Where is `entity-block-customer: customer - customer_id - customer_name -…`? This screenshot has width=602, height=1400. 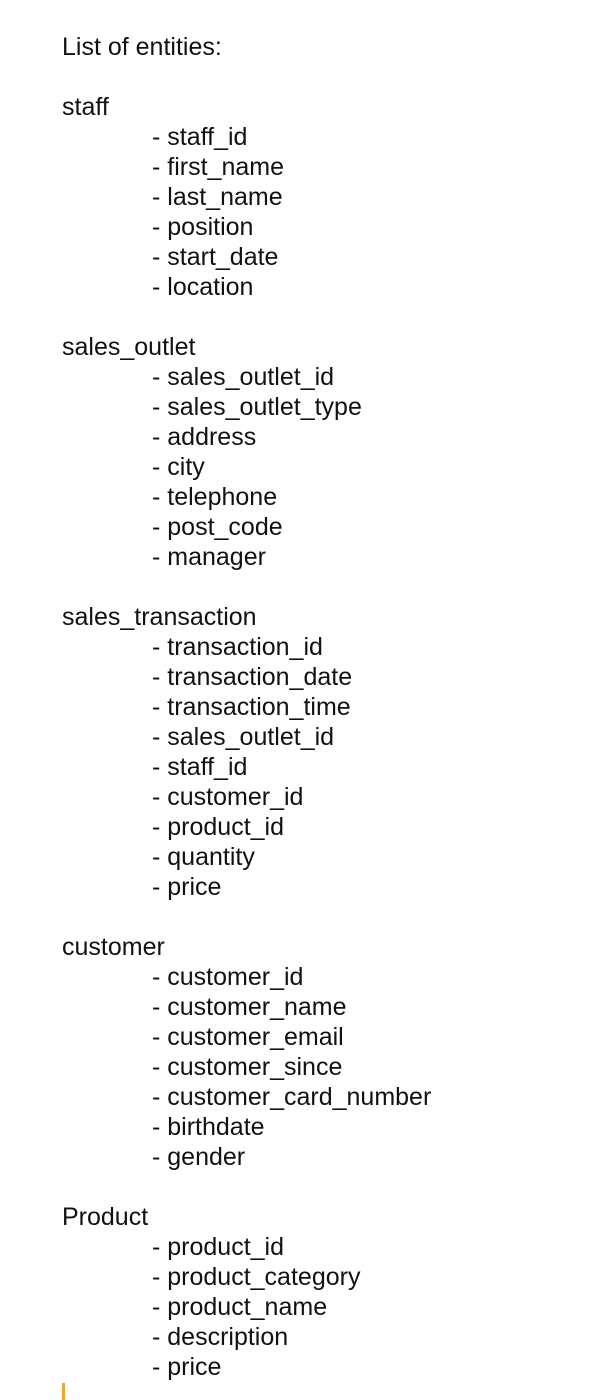 entity-block-customer: customer - customer_id - customer_name -… is located at coordinates (322, 1052).